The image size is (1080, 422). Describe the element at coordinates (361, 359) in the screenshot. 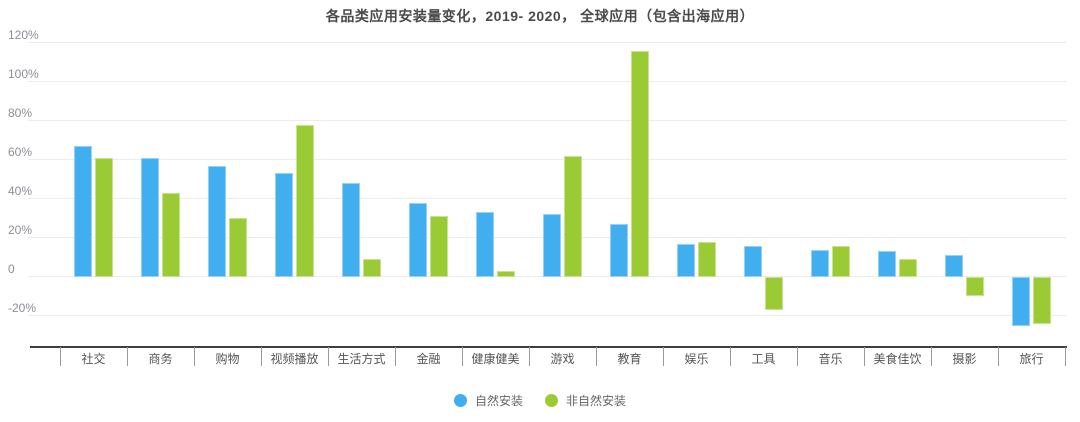

I see `x-axis-category: 生活方式` at that location.